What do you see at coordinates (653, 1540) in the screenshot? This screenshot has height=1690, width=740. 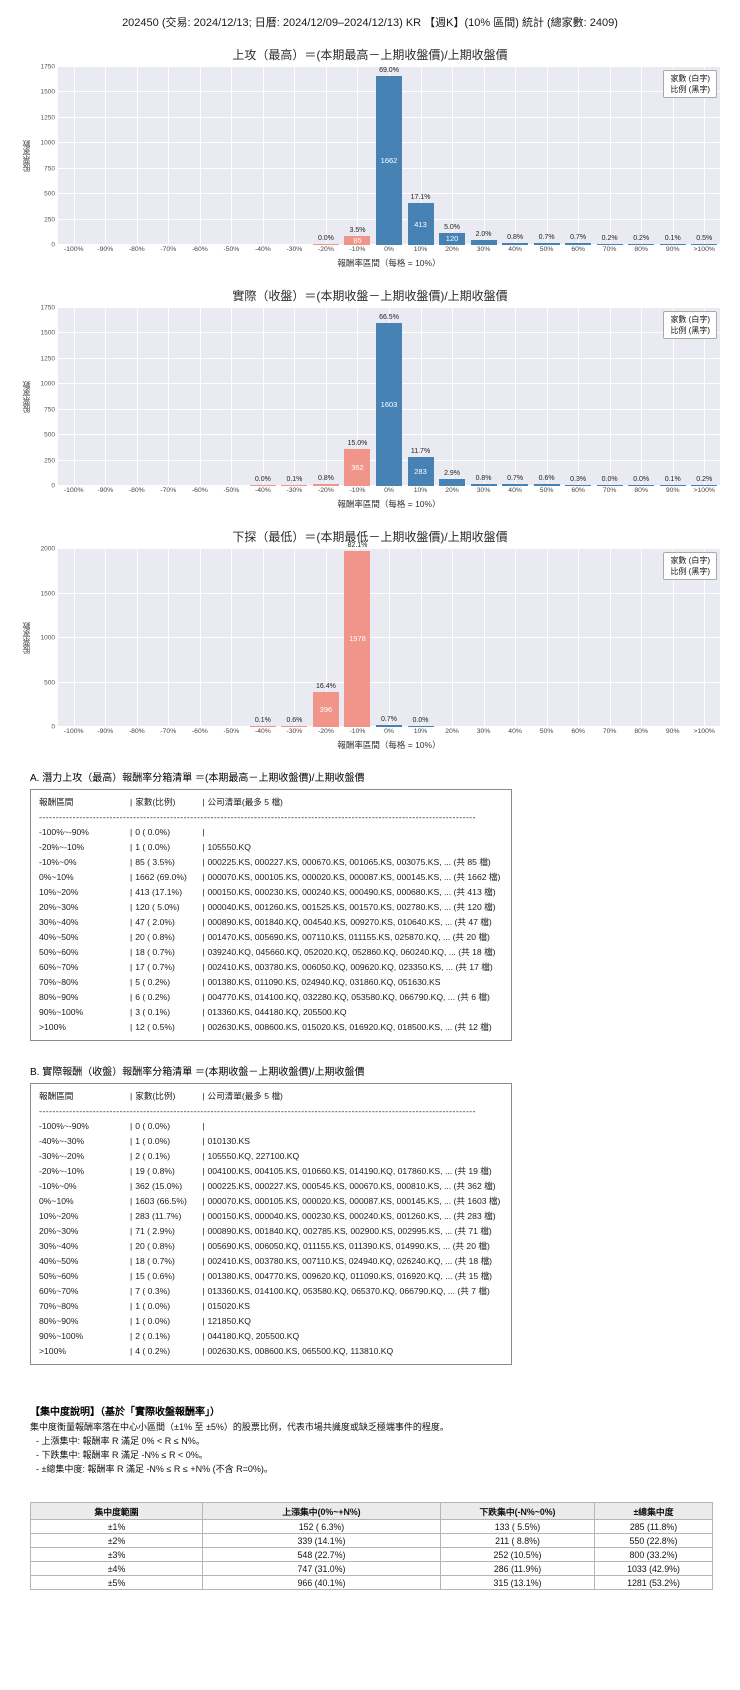 I see `table-cell: 550 (22.8%)` at bounding box center [653, 1540].